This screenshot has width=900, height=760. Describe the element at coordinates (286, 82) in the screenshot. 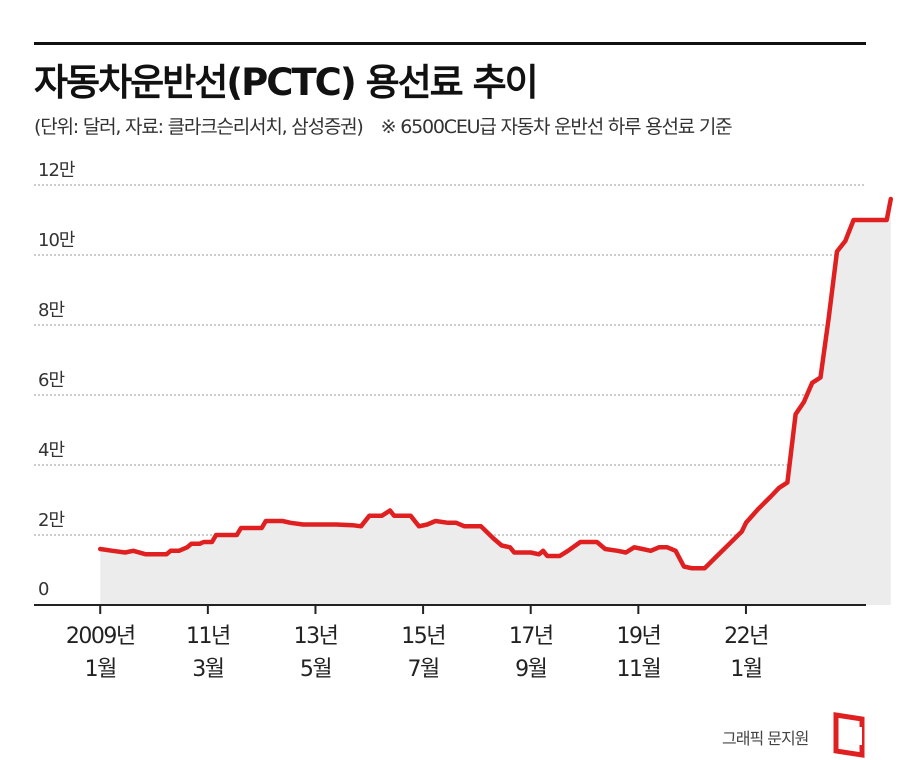

I see `chart-title: 자동차운반선(PCTC) 용선료 추이` at that location.